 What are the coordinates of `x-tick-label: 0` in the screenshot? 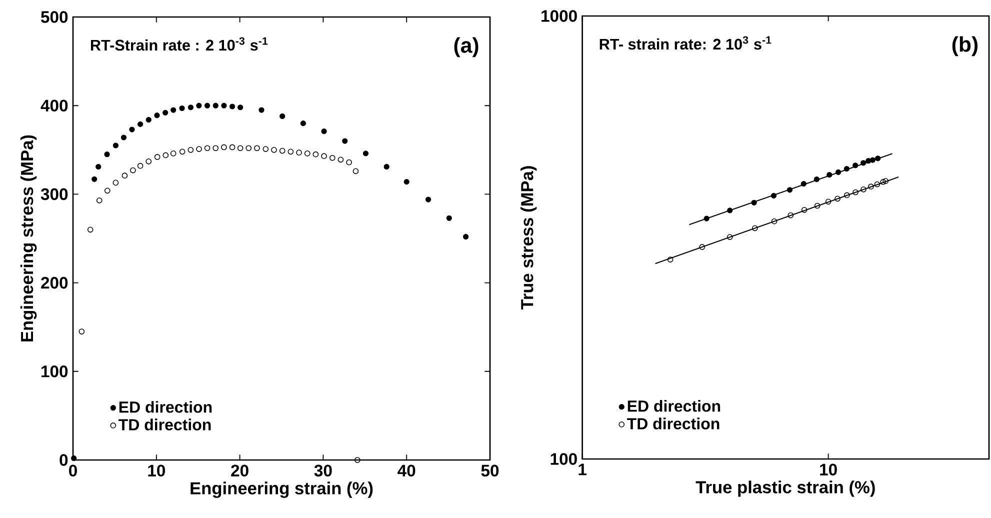 It's located at (73, 470).